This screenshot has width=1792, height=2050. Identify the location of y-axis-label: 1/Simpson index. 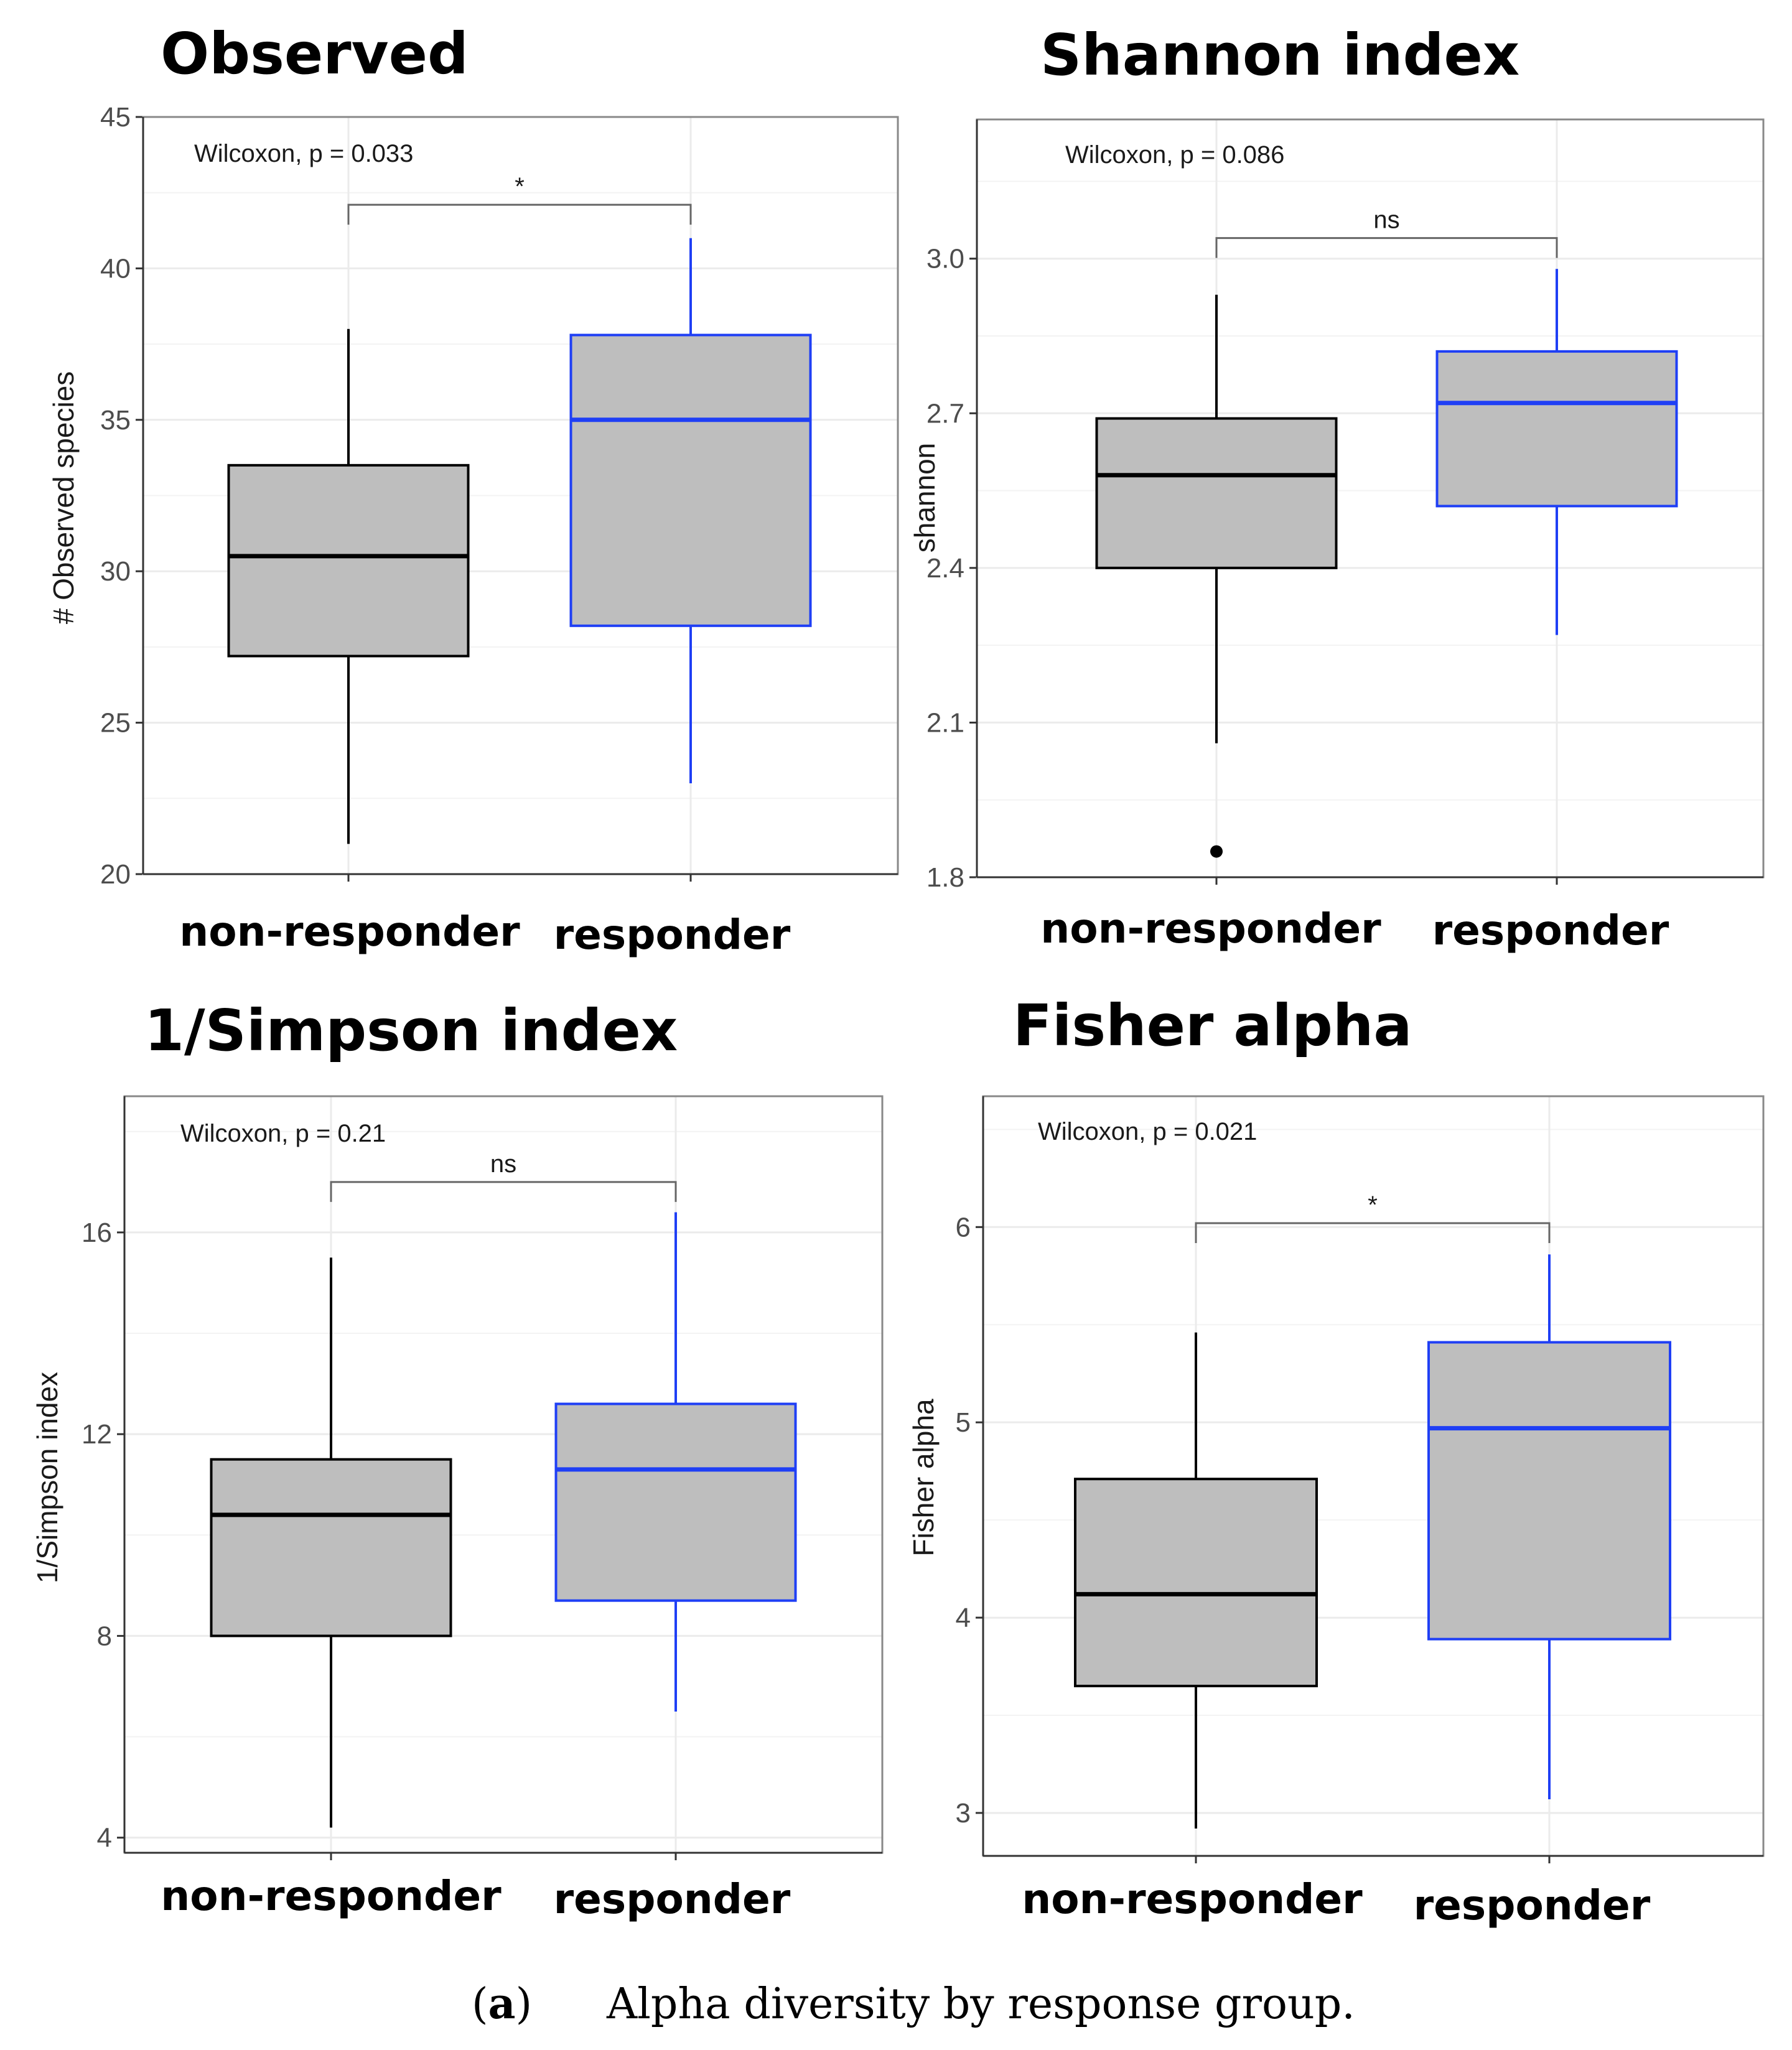
(47, 1477).